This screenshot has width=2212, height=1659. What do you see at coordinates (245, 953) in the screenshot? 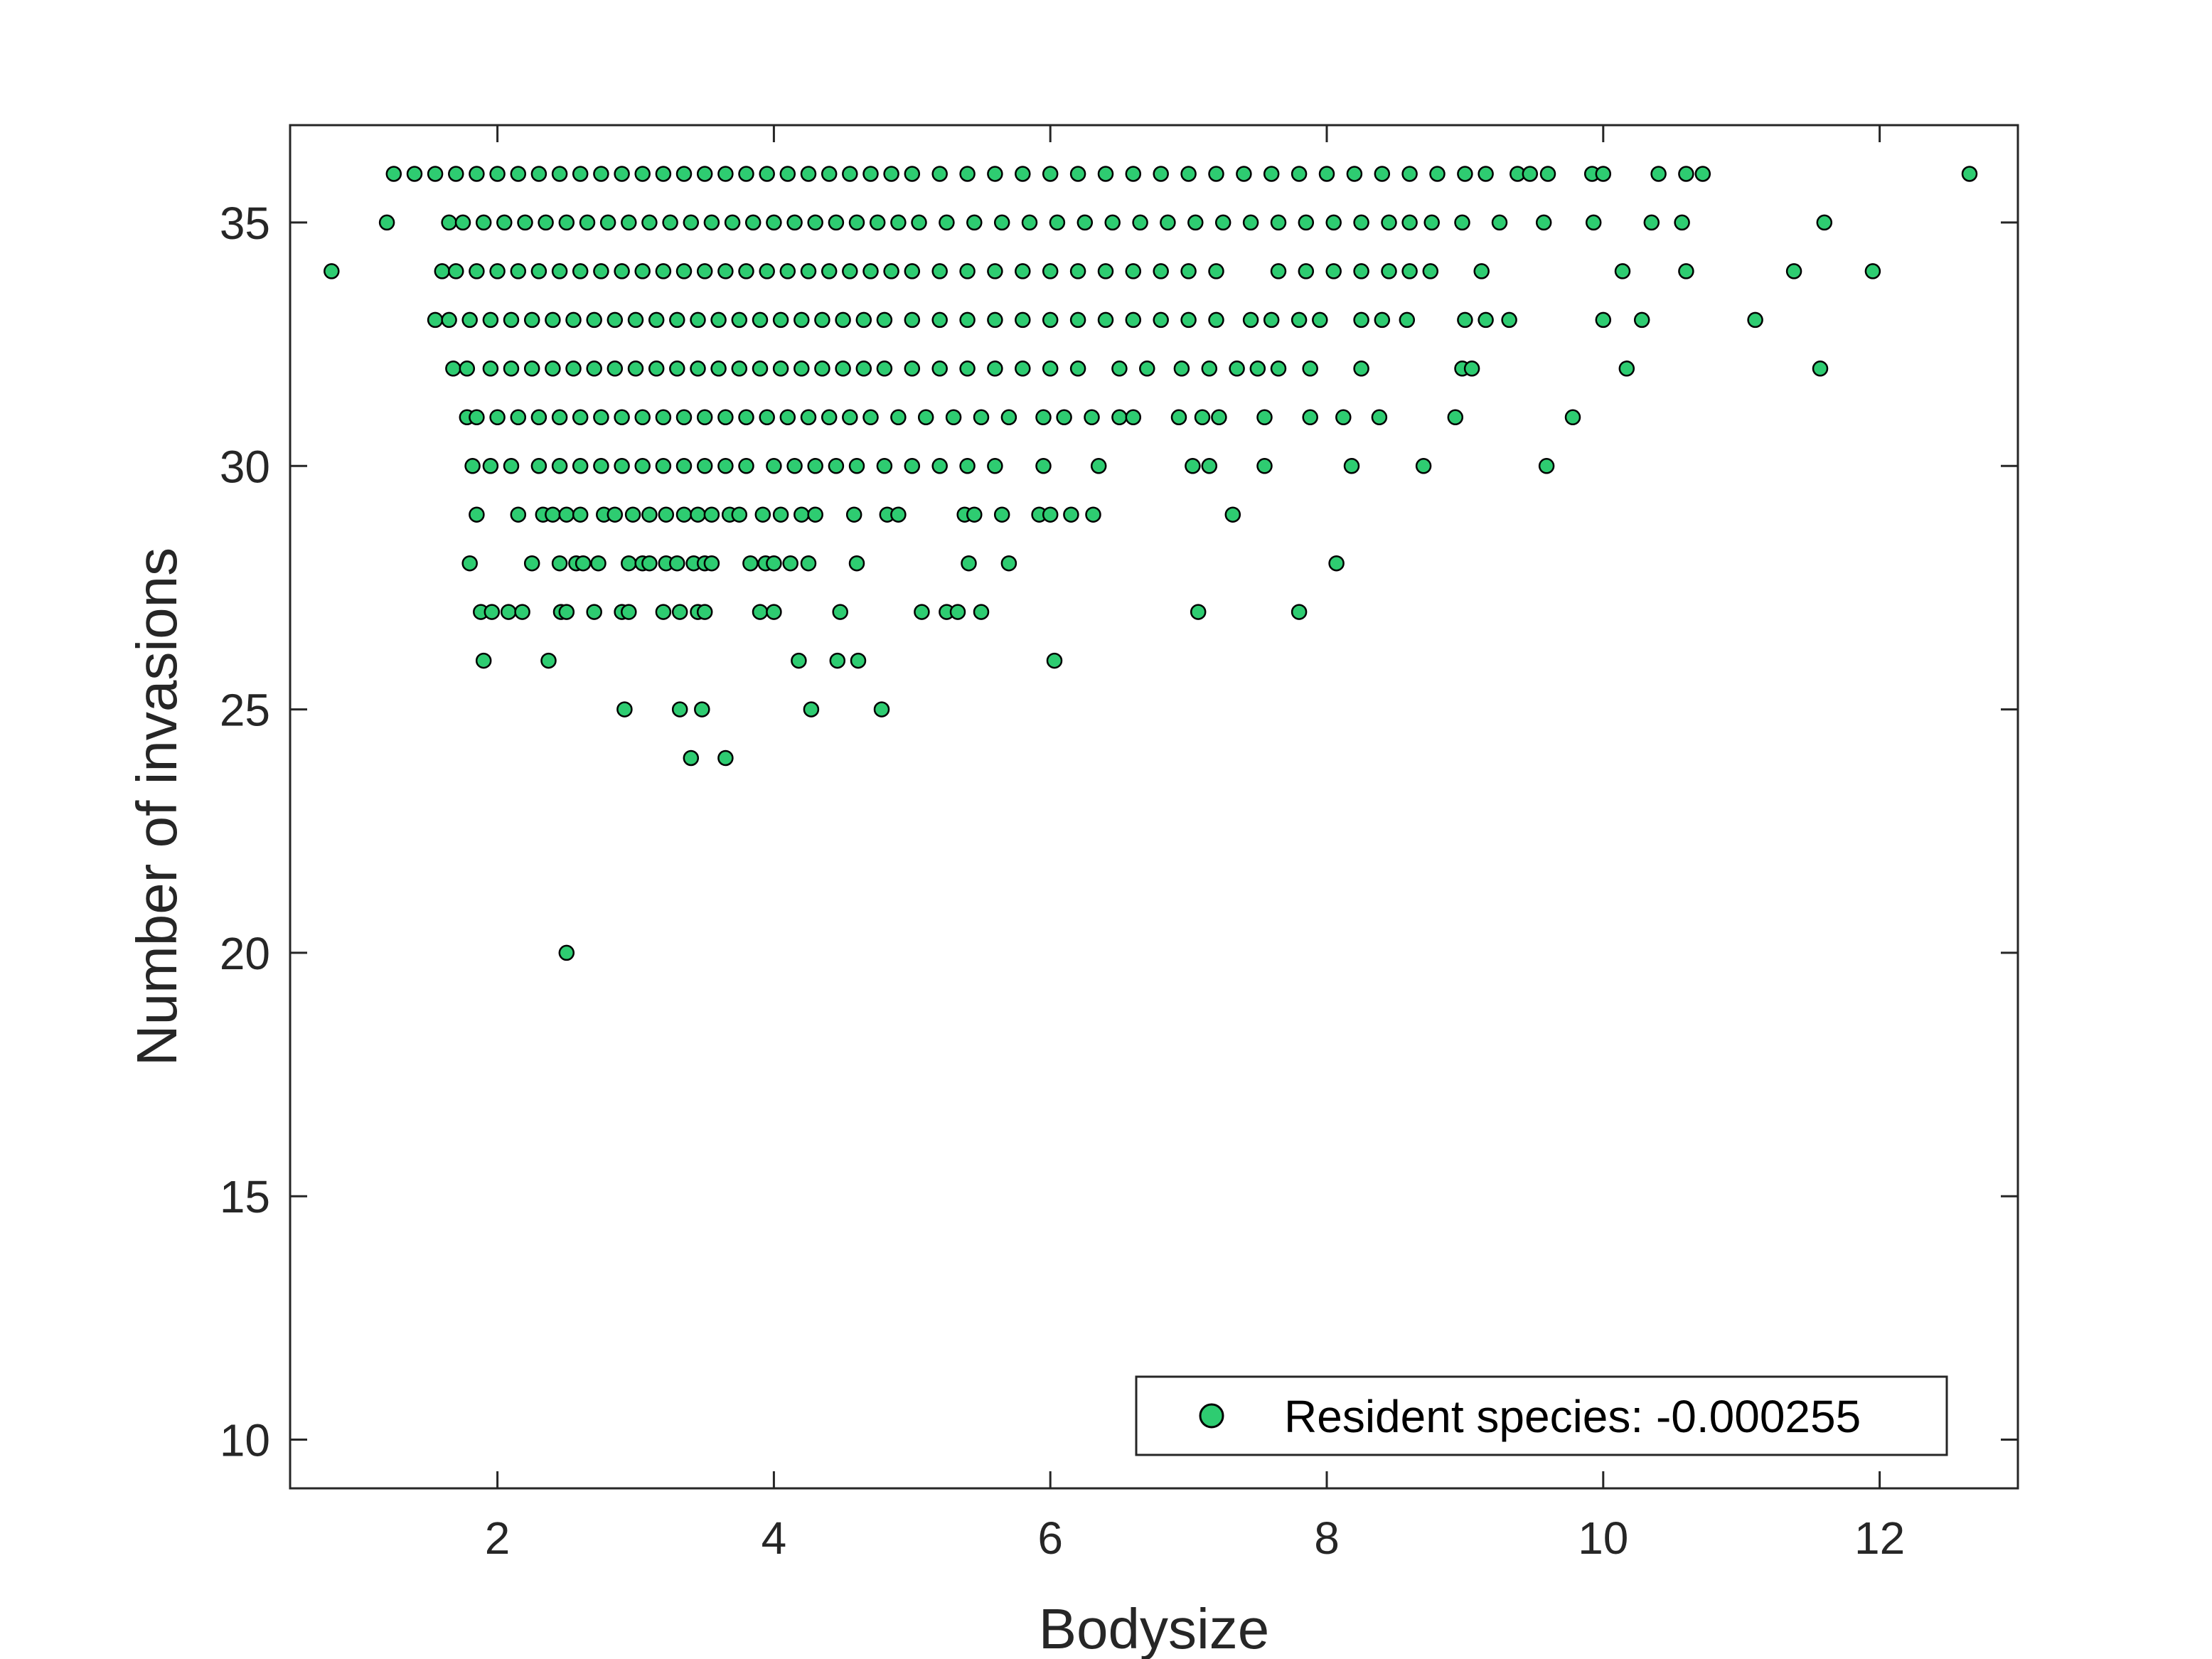
I see `y-tick-label: 20` at bounding box center [245, 953].